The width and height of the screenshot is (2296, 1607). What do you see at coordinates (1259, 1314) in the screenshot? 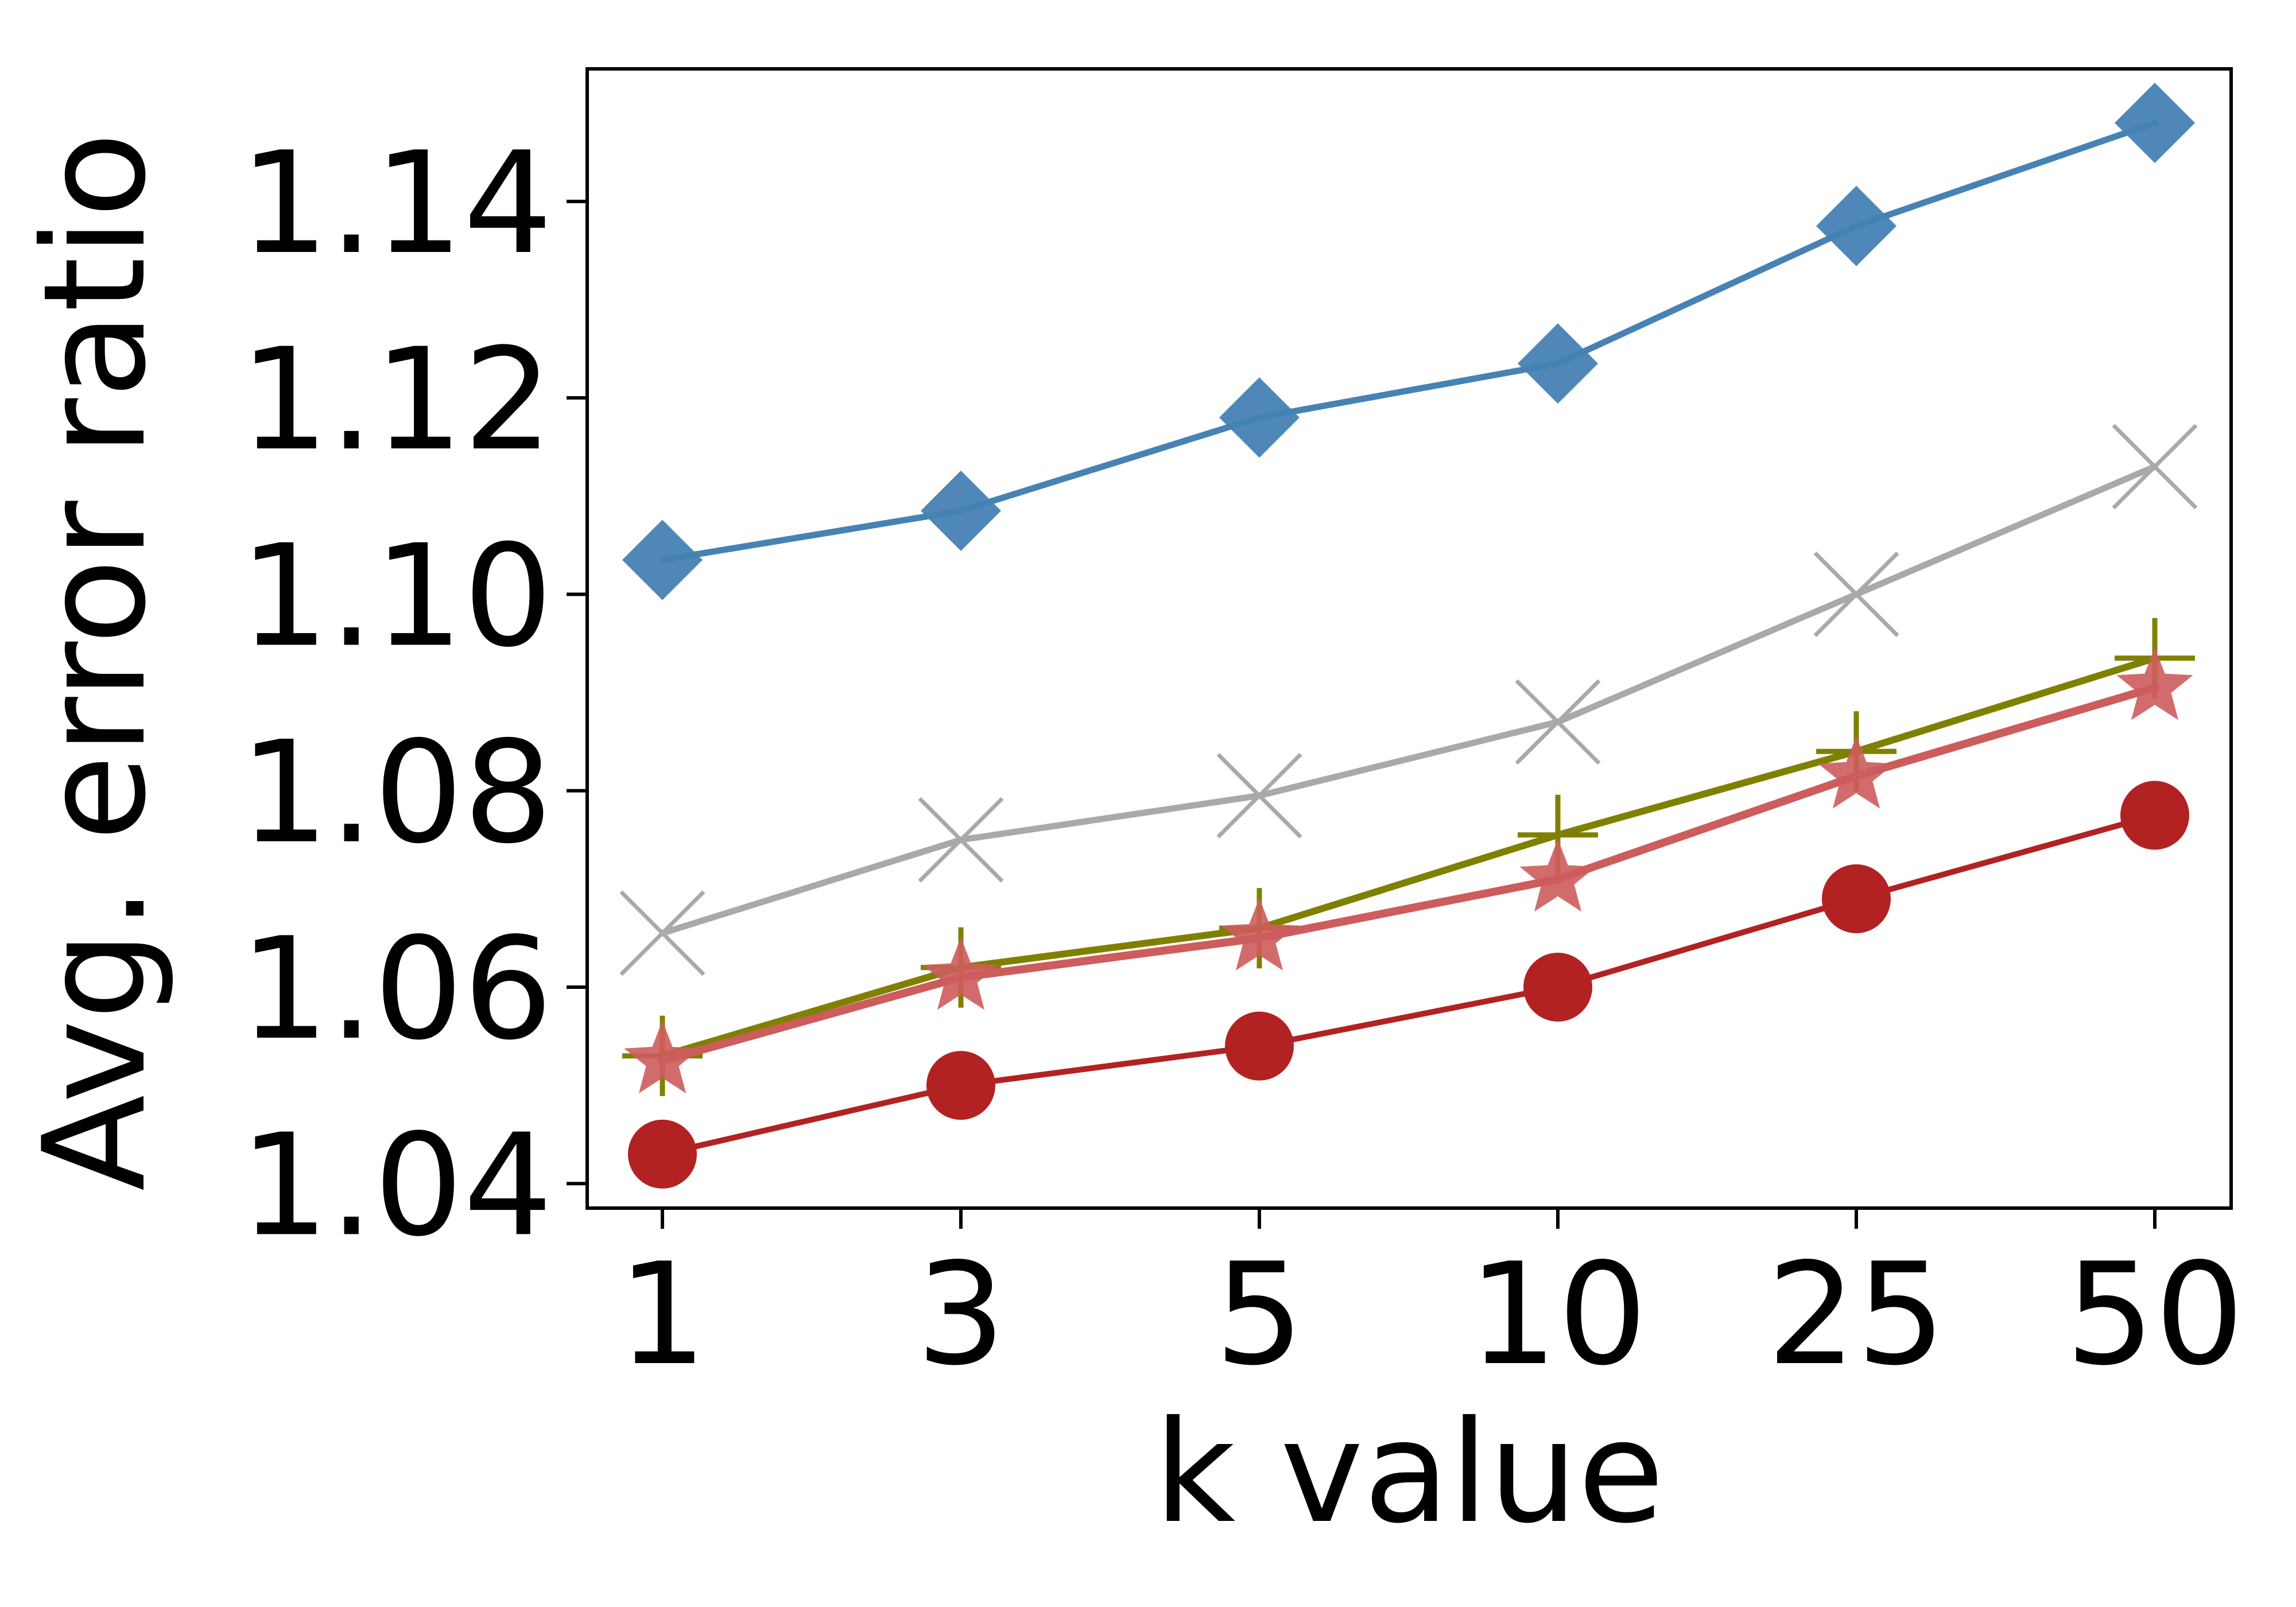
I see `x-tick-label: 5` at bounding box center [1259, 1314].